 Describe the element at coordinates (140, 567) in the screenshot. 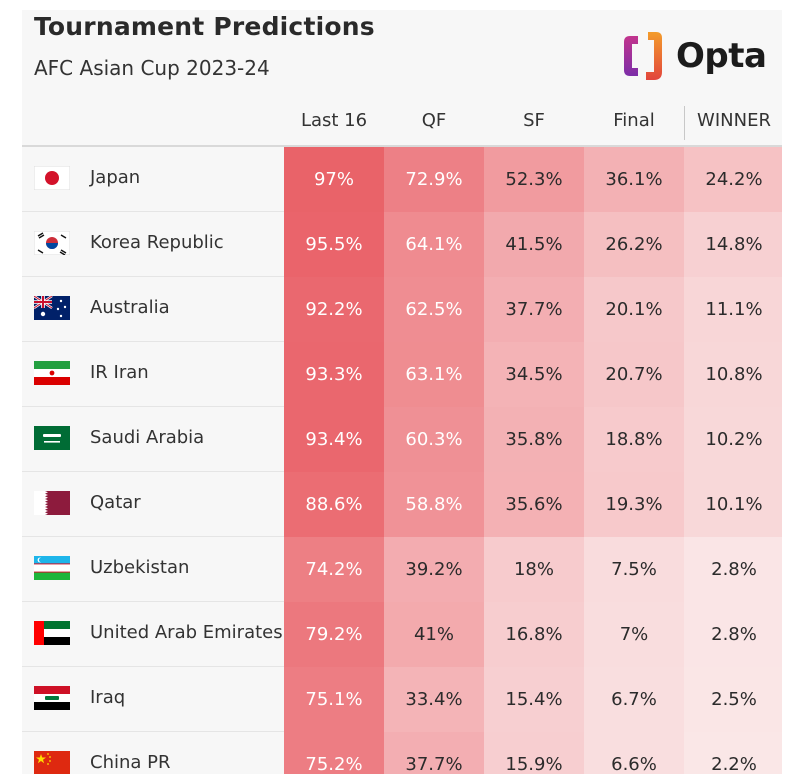

I see `team-name: Uzbekistan` at that location.